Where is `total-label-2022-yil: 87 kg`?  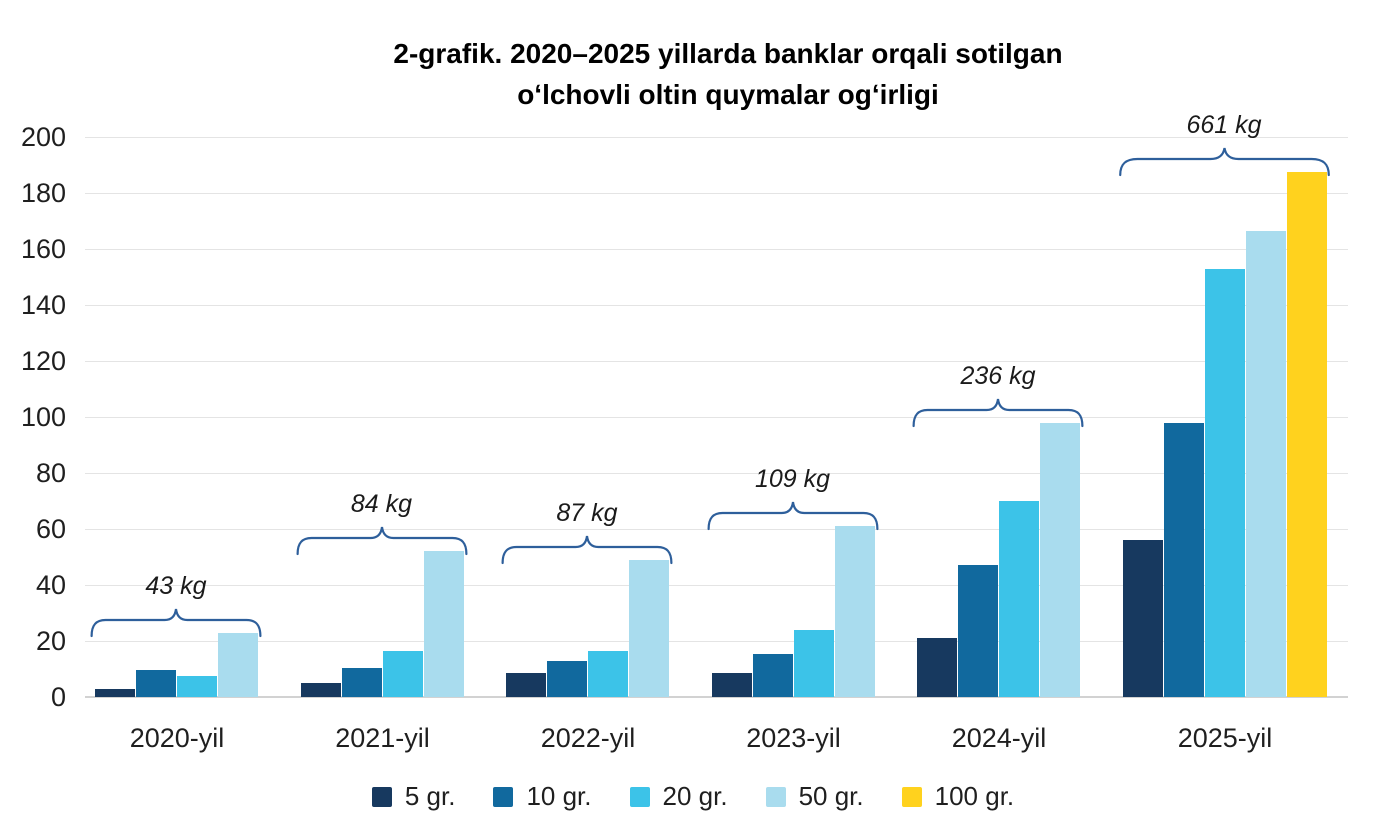 total-label-2022-yil: 87 kg is located at coordinates (587, 512).